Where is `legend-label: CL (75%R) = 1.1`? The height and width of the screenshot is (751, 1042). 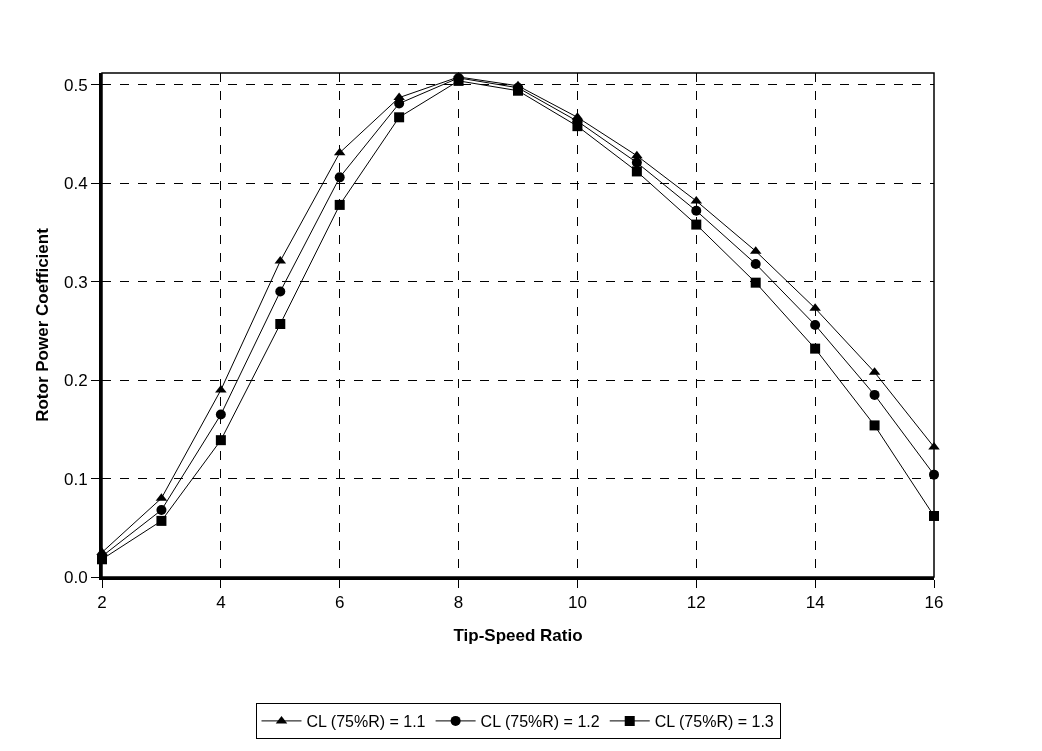 legend-label: CL (75%R) = 1.1 is located at coordinates (366, 722).